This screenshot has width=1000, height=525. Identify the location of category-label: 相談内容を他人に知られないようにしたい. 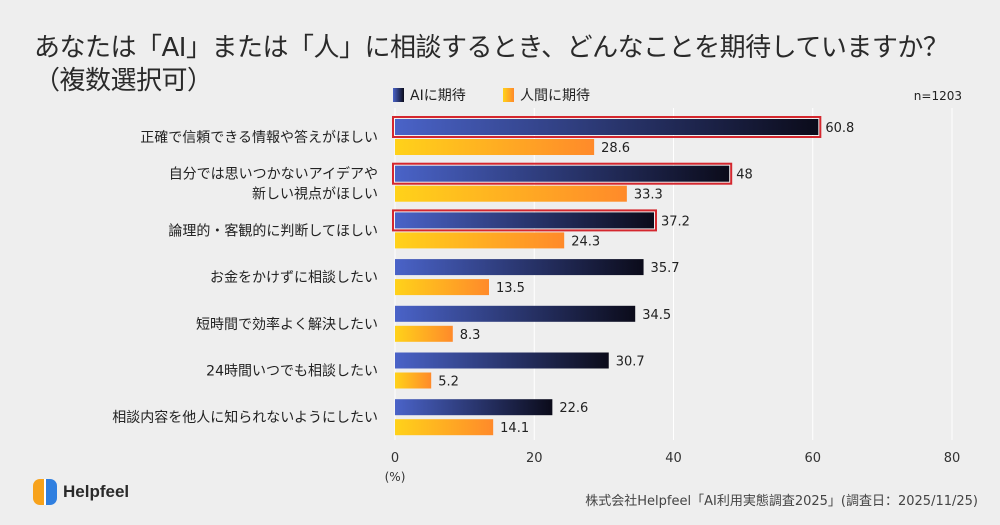
(245, 417).